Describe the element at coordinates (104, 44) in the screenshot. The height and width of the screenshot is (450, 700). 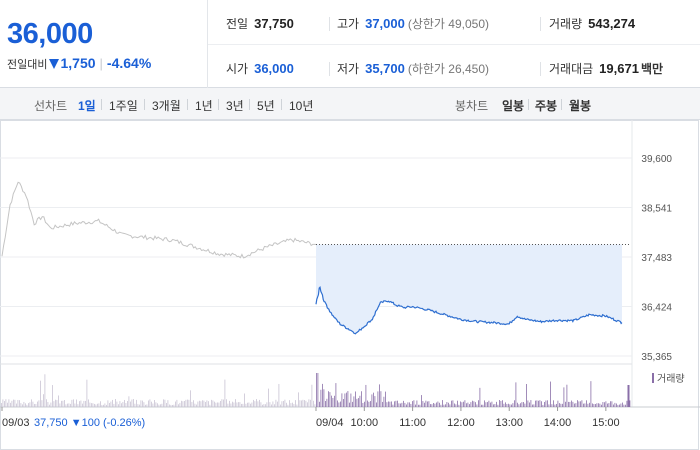
I see `price-box: 36,000 전일대비 1,750 | -4.64%` at that location.